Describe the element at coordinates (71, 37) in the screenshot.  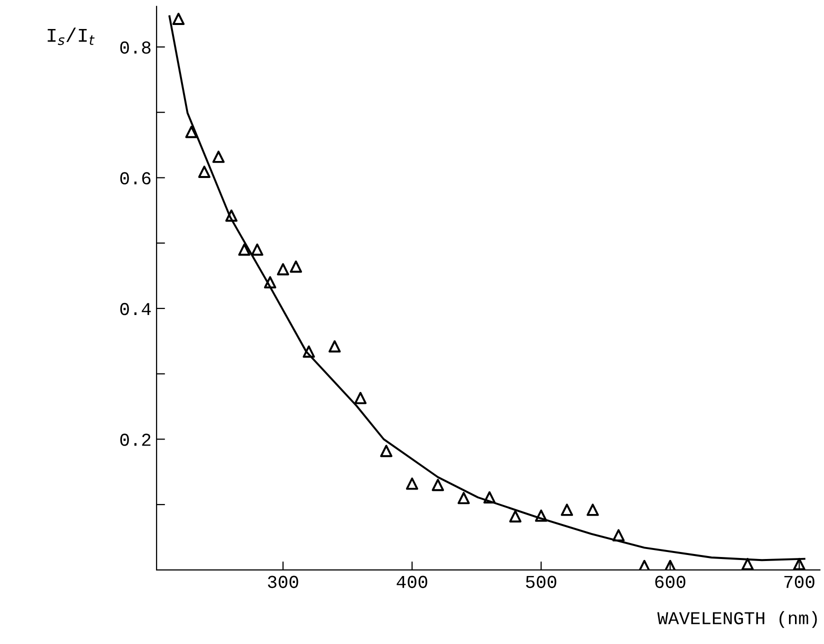
I see `y-axis-title: I$_{s}$/I$_{t}$` at that location.